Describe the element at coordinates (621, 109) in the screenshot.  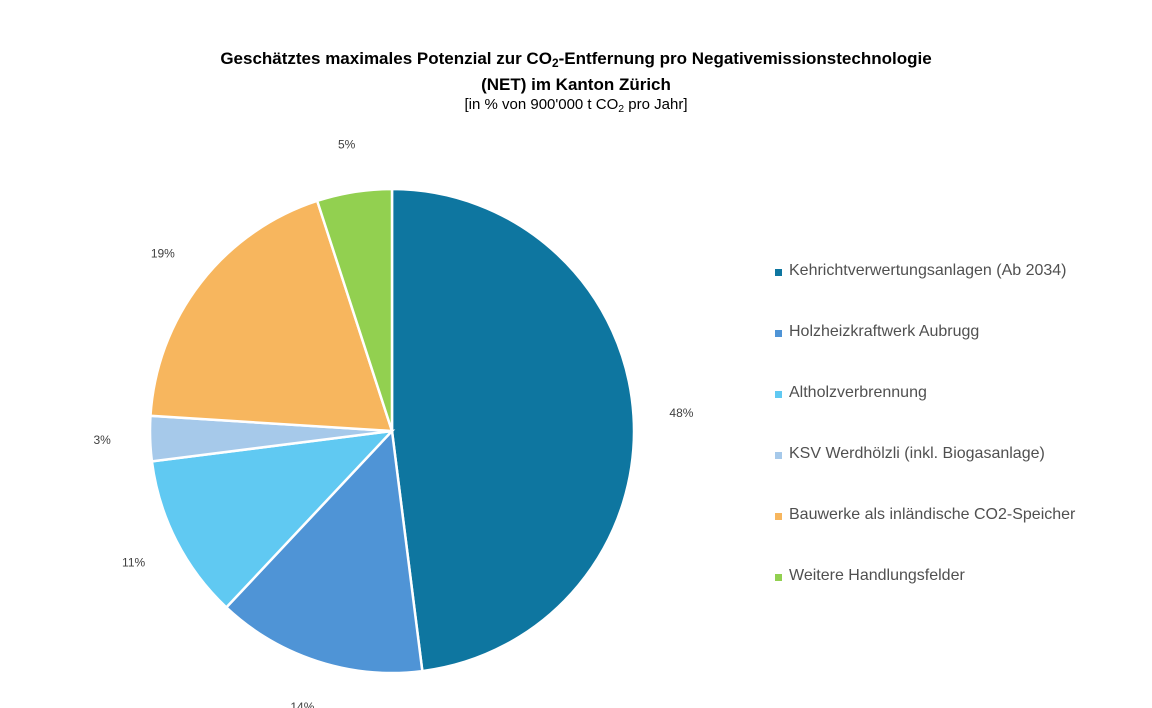
I see `subtitle-subscript: 2` at that location.